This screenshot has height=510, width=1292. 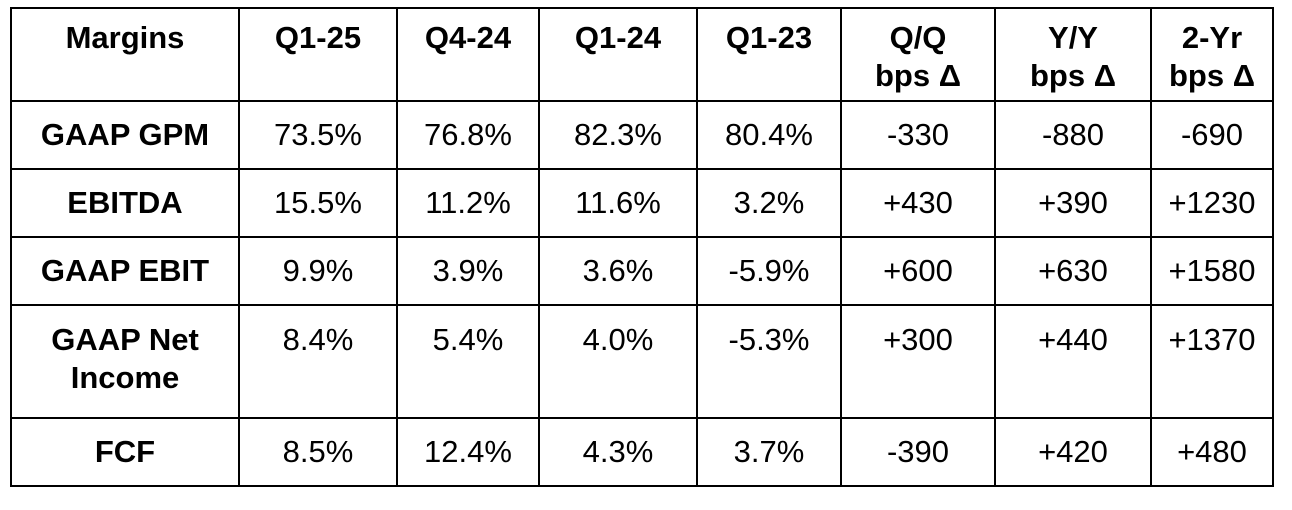 I want to click on cell-gaap-ebit-2yr: +1580, so click(x=1212, y=271).